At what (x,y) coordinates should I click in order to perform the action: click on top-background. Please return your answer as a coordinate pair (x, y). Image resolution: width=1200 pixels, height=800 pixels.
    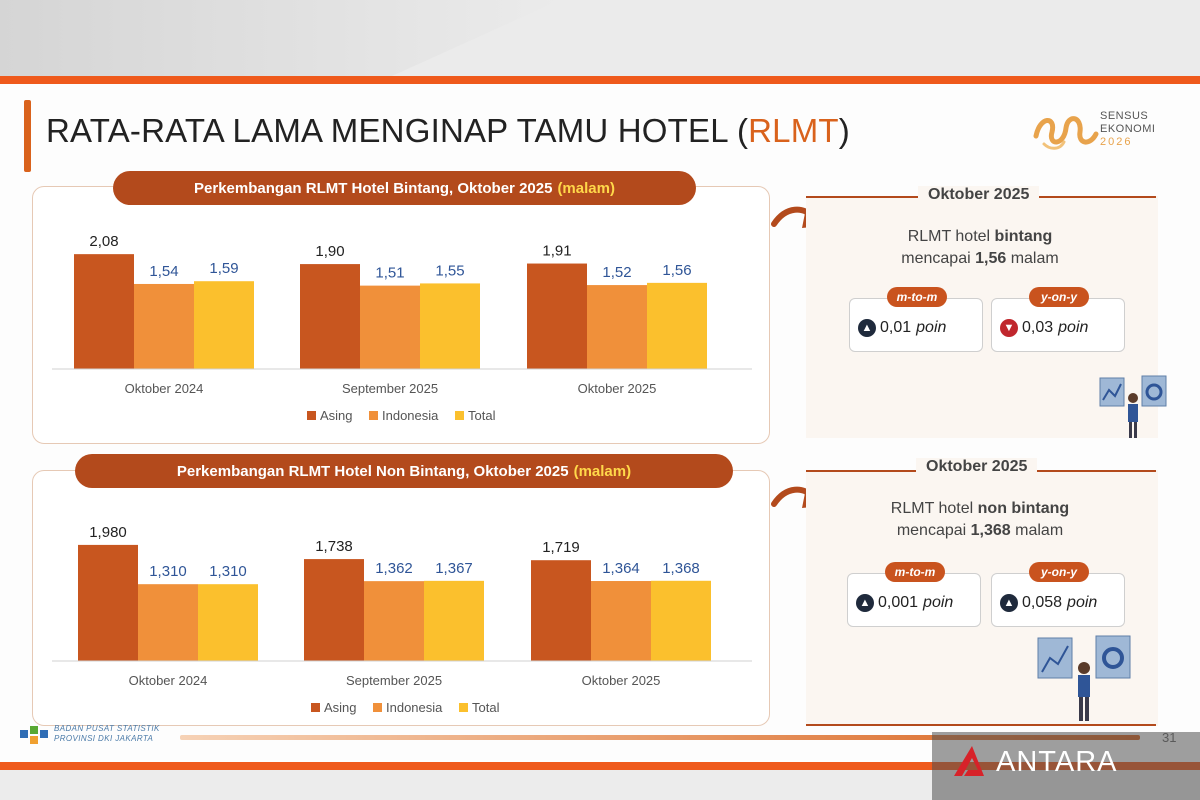
    Looking at the image, I should click on (600, 38).